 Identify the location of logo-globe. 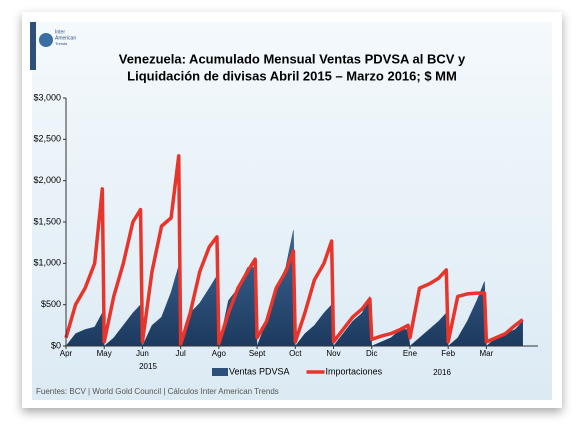
(46, 40).